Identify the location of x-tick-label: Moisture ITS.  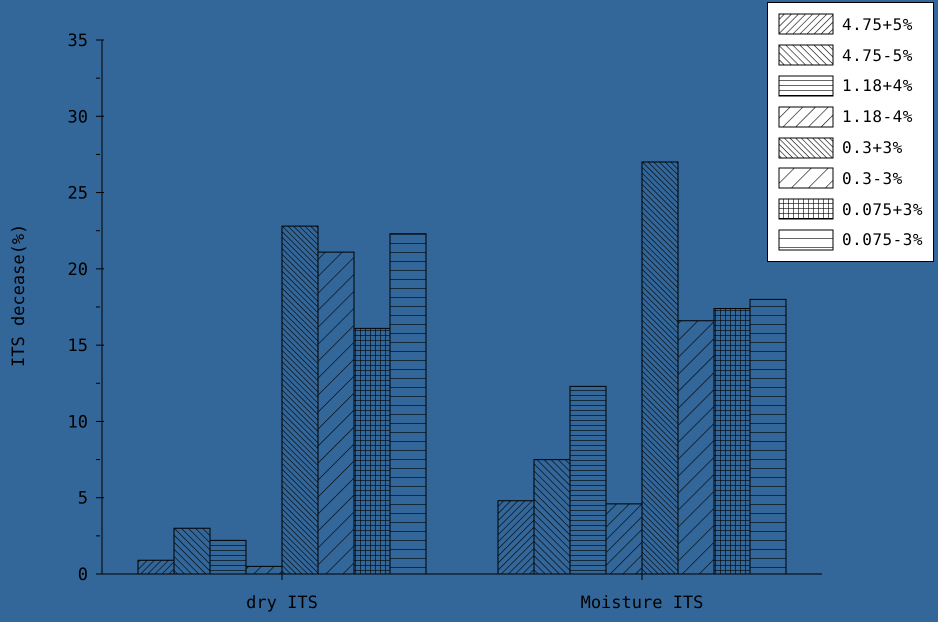
(642, 603).